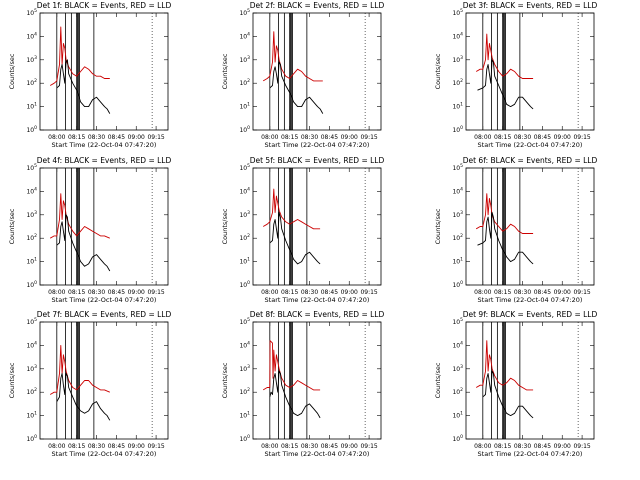 Image resolution: width=640 pixels, height=480 pixels. Describe the element at coordinates (104, 160) in the screenshot. I see `panel-title: Det 4f: BLACK = Events, RED = LLD` at that location.